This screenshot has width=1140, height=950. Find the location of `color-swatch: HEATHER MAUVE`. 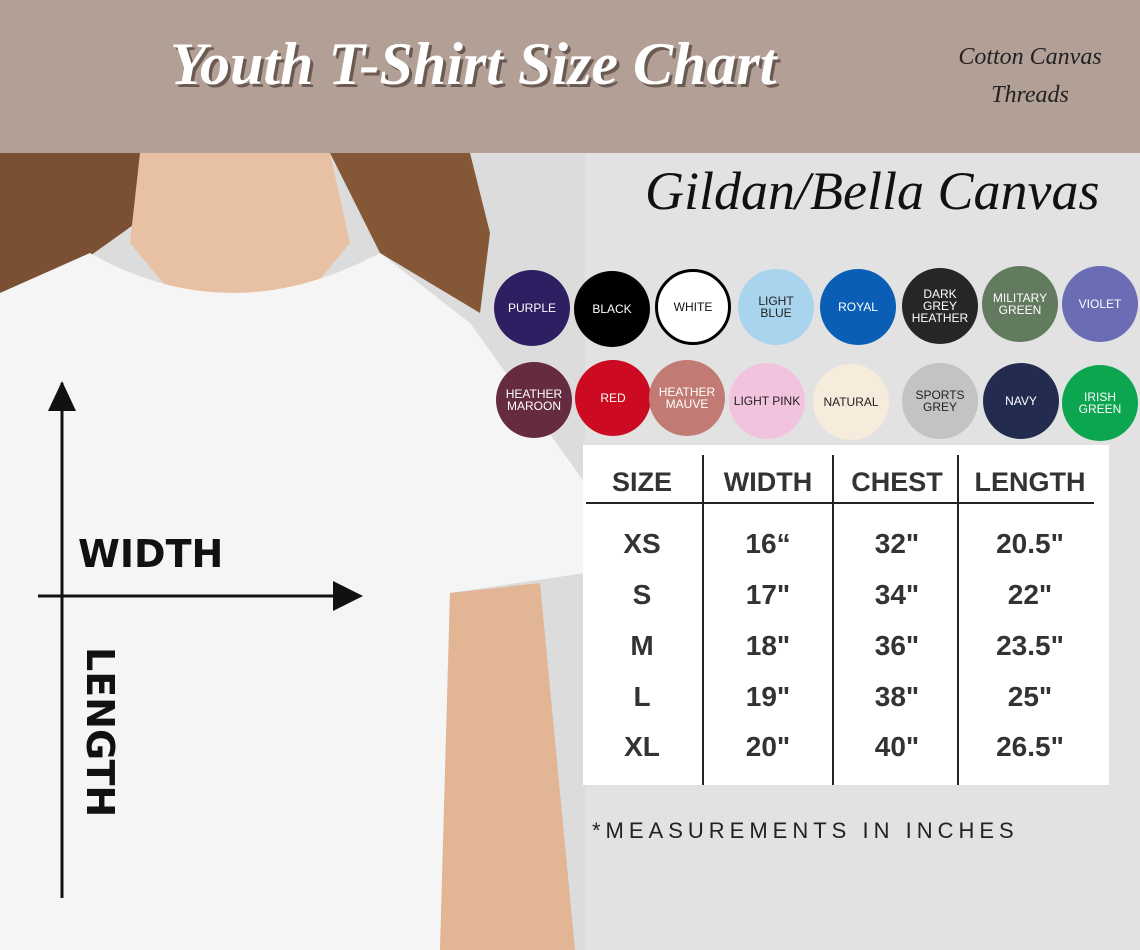

color-swatch: HEATHER MAUVE is located at coordinates (687, 398).